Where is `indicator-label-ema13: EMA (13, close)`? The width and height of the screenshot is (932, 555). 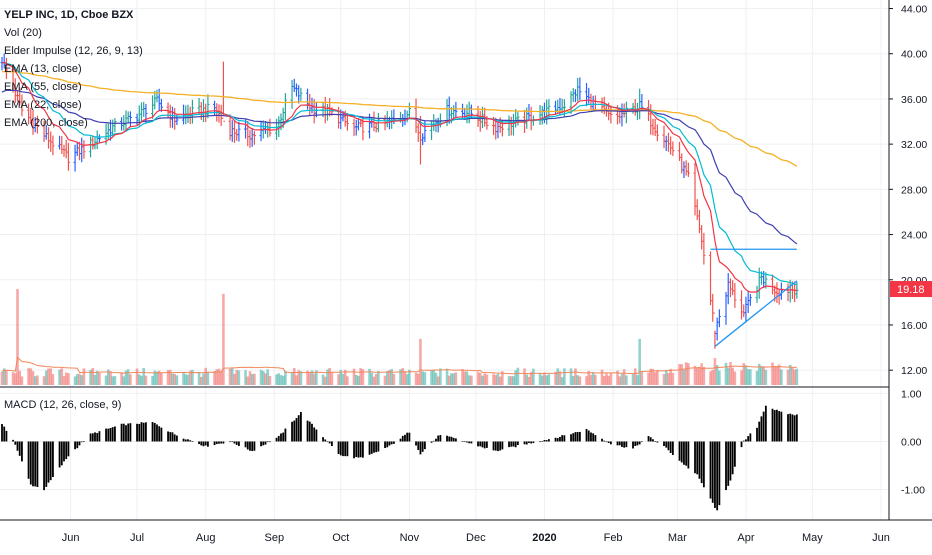 indicator-label-ema13: EMA (13, close) is located at coordinates (43, 69).